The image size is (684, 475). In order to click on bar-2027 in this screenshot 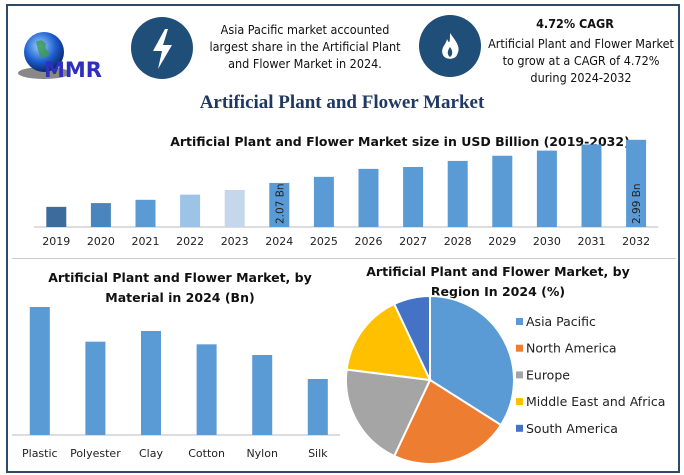, I will do `click(413, 197)`.